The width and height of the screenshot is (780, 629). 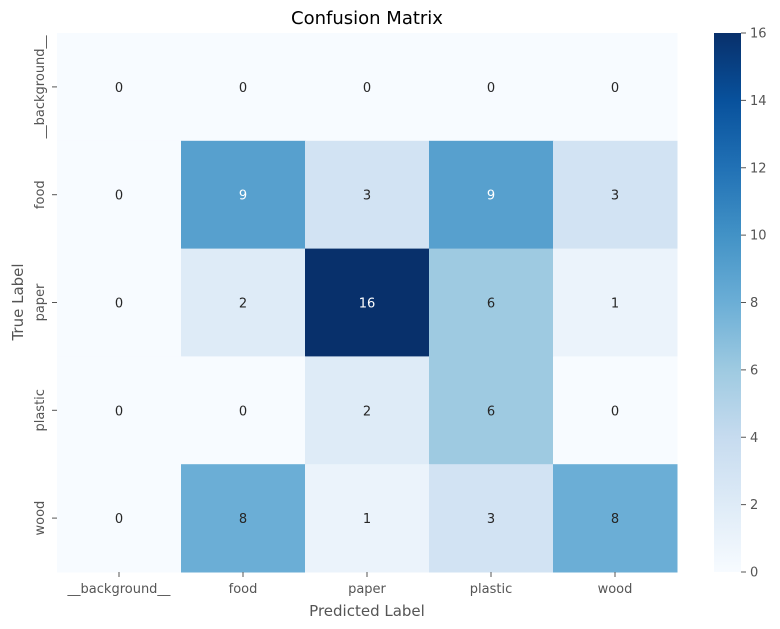 What do you see at coordinates (754, 370) in the screenshot?
I see `colorbar-tick-label: 6` at bounding box center [754, 370].